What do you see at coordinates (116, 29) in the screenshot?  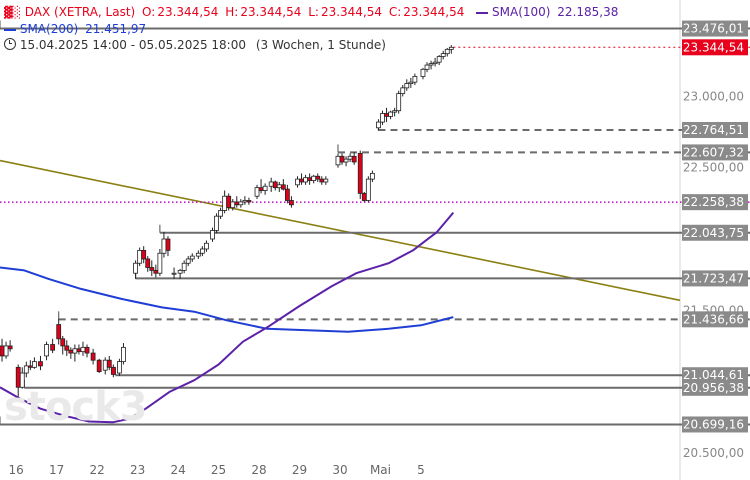 I see `sma200-value: 21.451,97` at bounding box center [116, 29].